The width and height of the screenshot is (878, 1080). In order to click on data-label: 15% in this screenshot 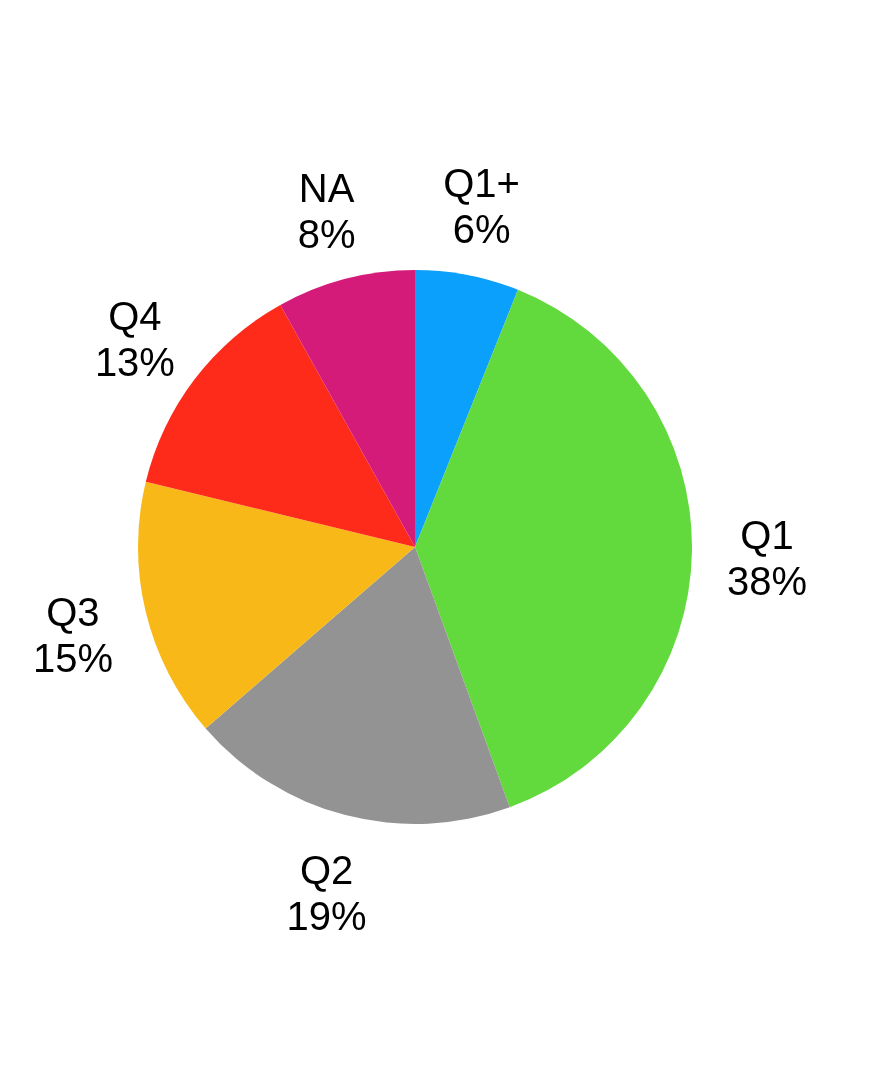, I will do `click(72, 657)`.